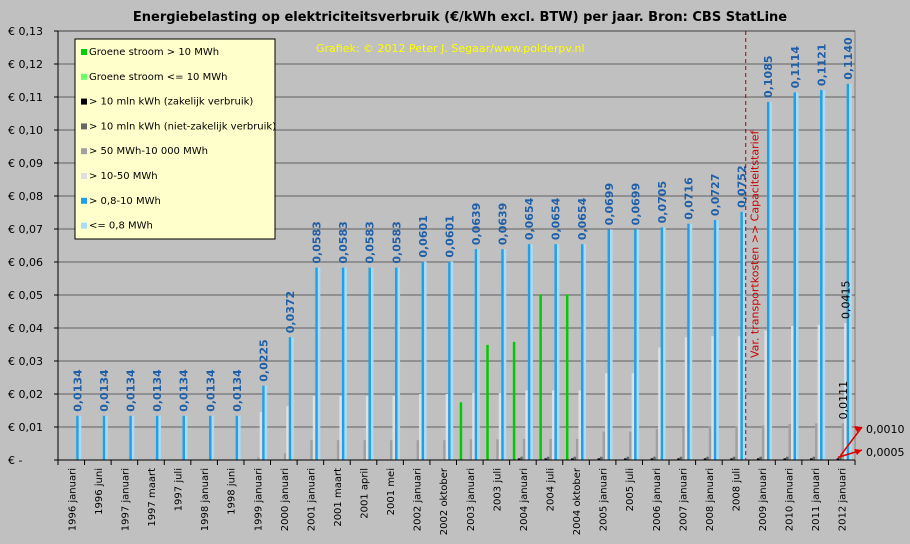  Describe the element at coordinates (529, 218) in the screenshot. I see `data-label: 0,0654` at that location.